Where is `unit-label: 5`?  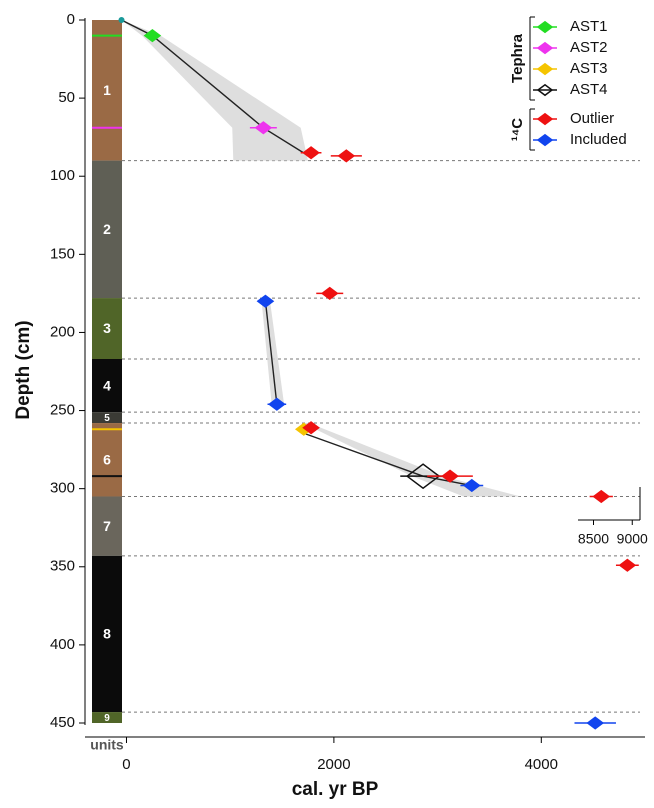
unit-label: 5 is located at coordinates (107, 418).